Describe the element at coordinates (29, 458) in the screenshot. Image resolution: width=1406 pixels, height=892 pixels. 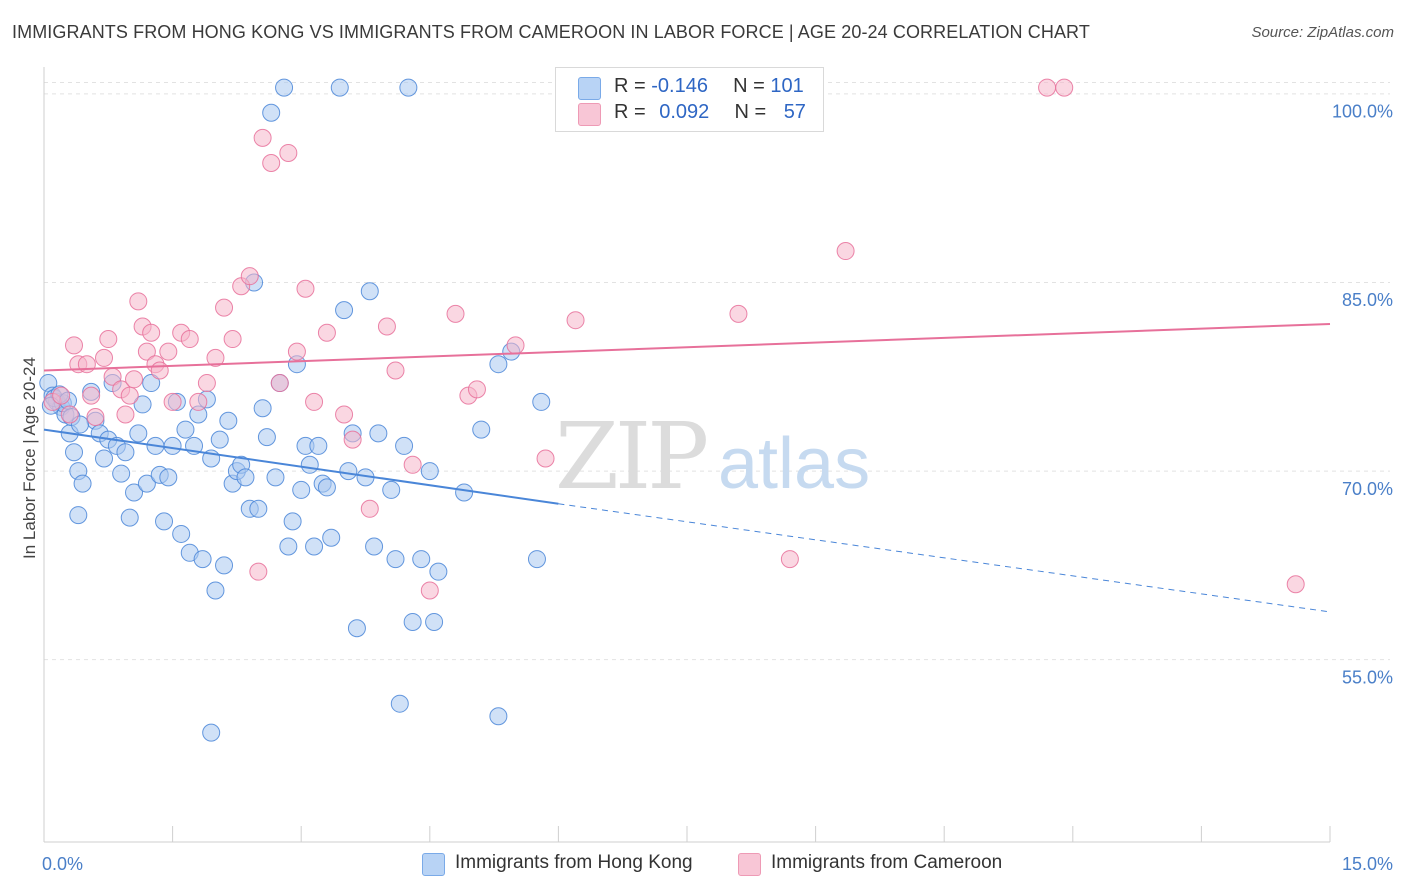
I see `y-axis-label: In Labor Force | Age 20-24` at that location.